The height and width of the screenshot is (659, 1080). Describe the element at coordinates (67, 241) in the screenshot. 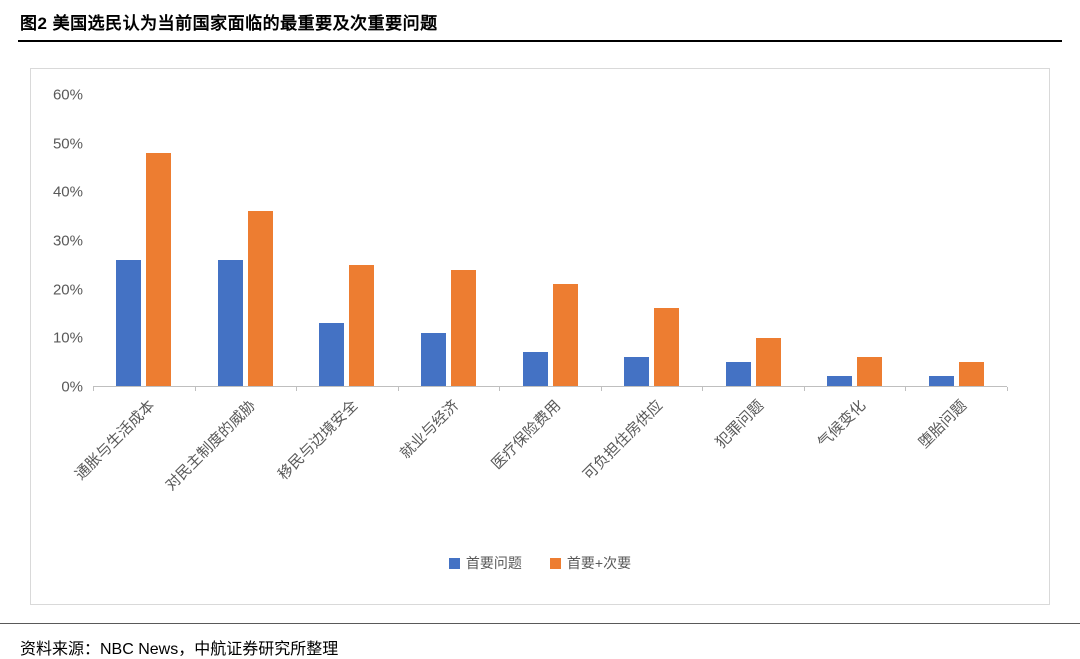

I see `y-axis-tick-label: 30%` at that location.